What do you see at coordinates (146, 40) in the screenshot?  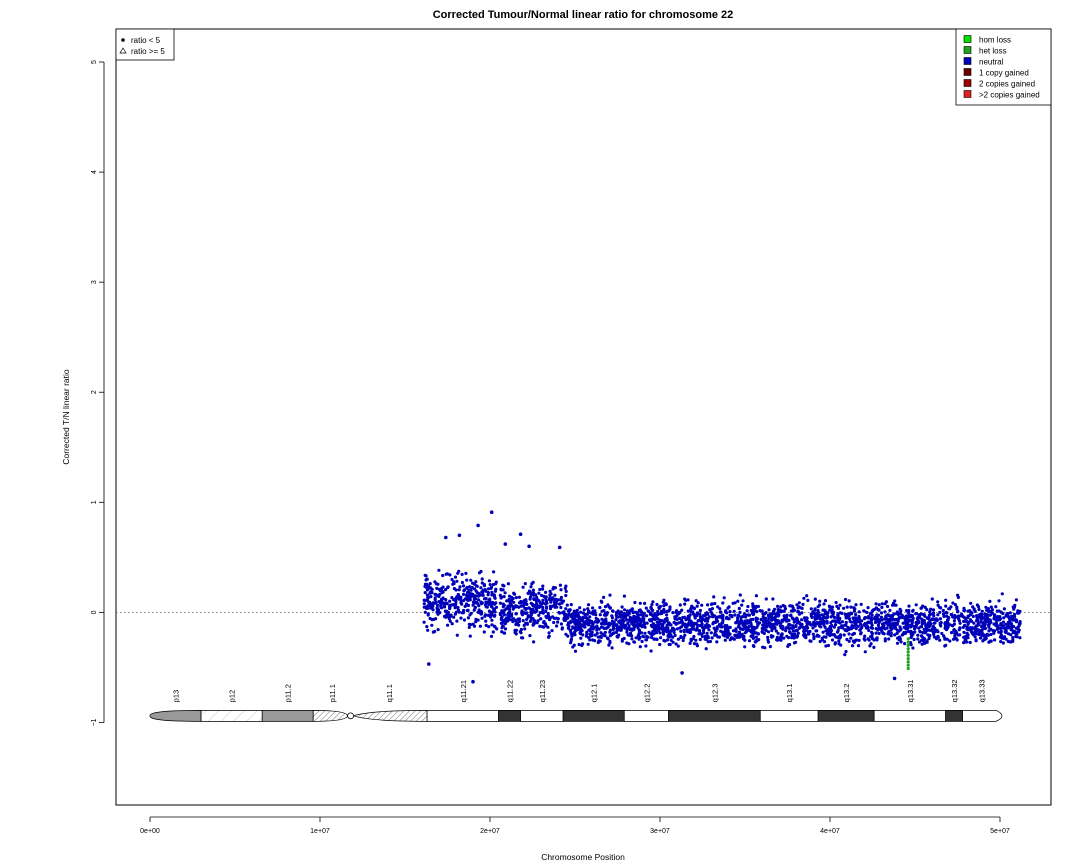 I see `legend-item-ratio-lt-5: ratio < 5` at bounding box center [146, 40].